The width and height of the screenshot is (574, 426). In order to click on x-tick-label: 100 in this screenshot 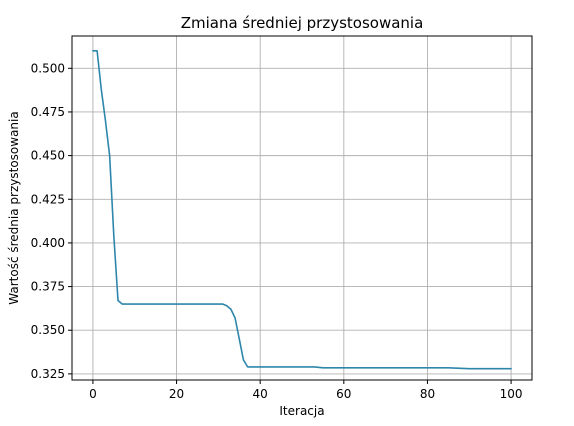, I will do `click(511, 394)`.